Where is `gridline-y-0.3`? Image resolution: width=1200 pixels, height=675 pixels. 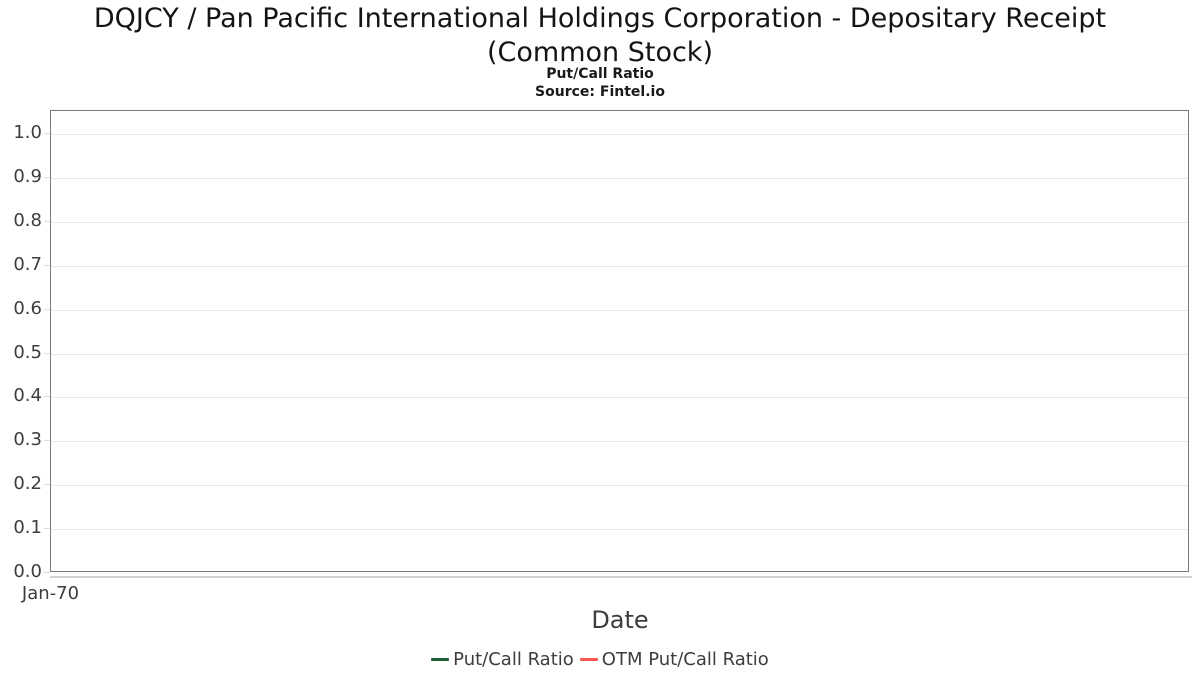
gridline-y-0.3 is located at coordinates (619, 441).